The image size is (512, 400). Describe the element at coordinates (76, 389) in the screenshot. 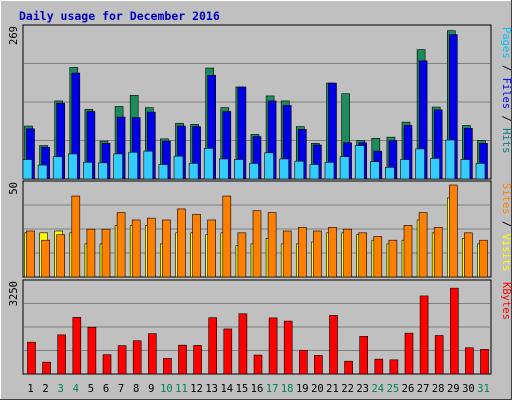

I see `day-label-4: 4` at that location.